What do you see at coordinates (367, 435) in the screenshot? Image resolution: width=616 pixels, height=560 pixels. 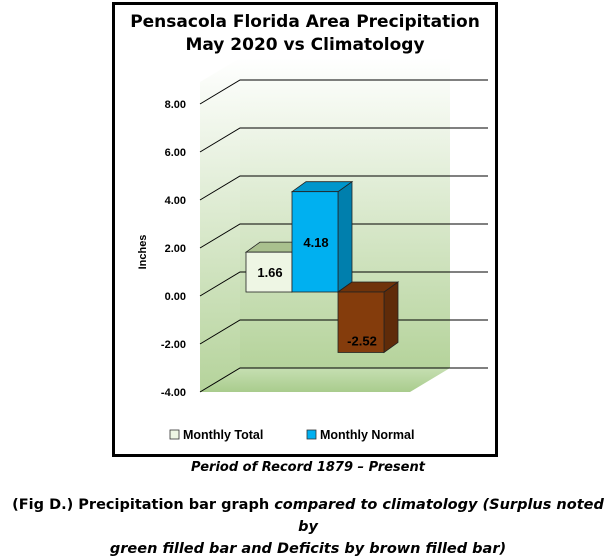 I see `legend-label: Monthly Normal` at bounding box center [367, 435].